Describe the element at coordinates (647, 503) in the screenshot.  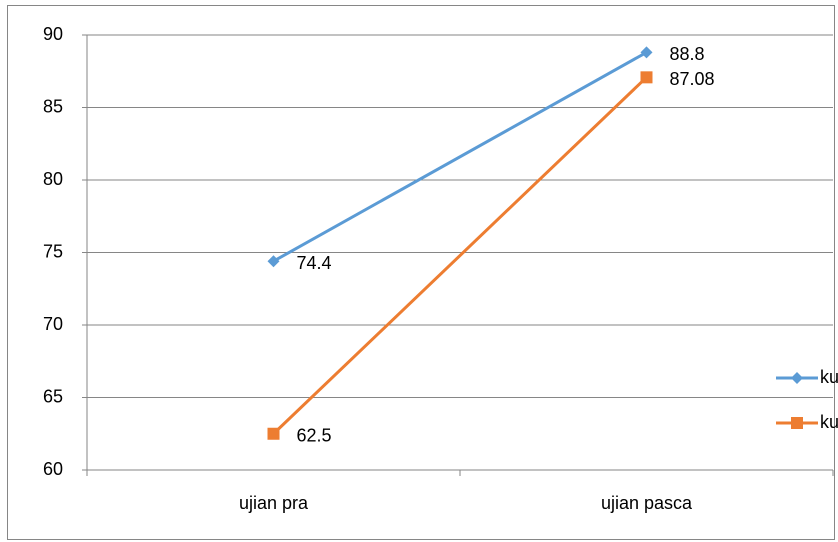
I see `x-tick-label: ujian pasca` at that location.